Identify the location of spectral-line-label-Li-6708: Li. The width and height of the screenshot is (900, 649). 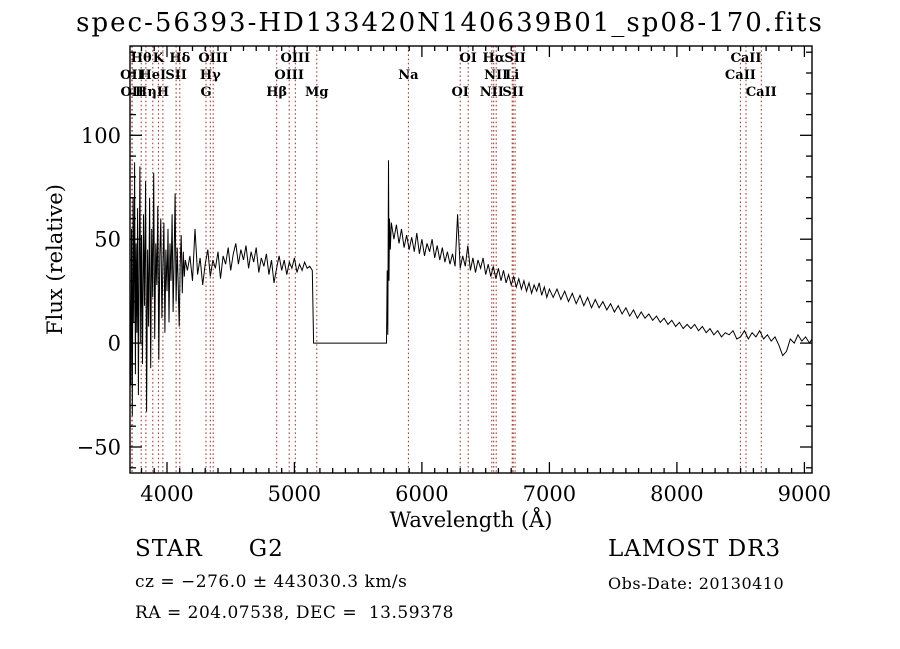
(512, 75).